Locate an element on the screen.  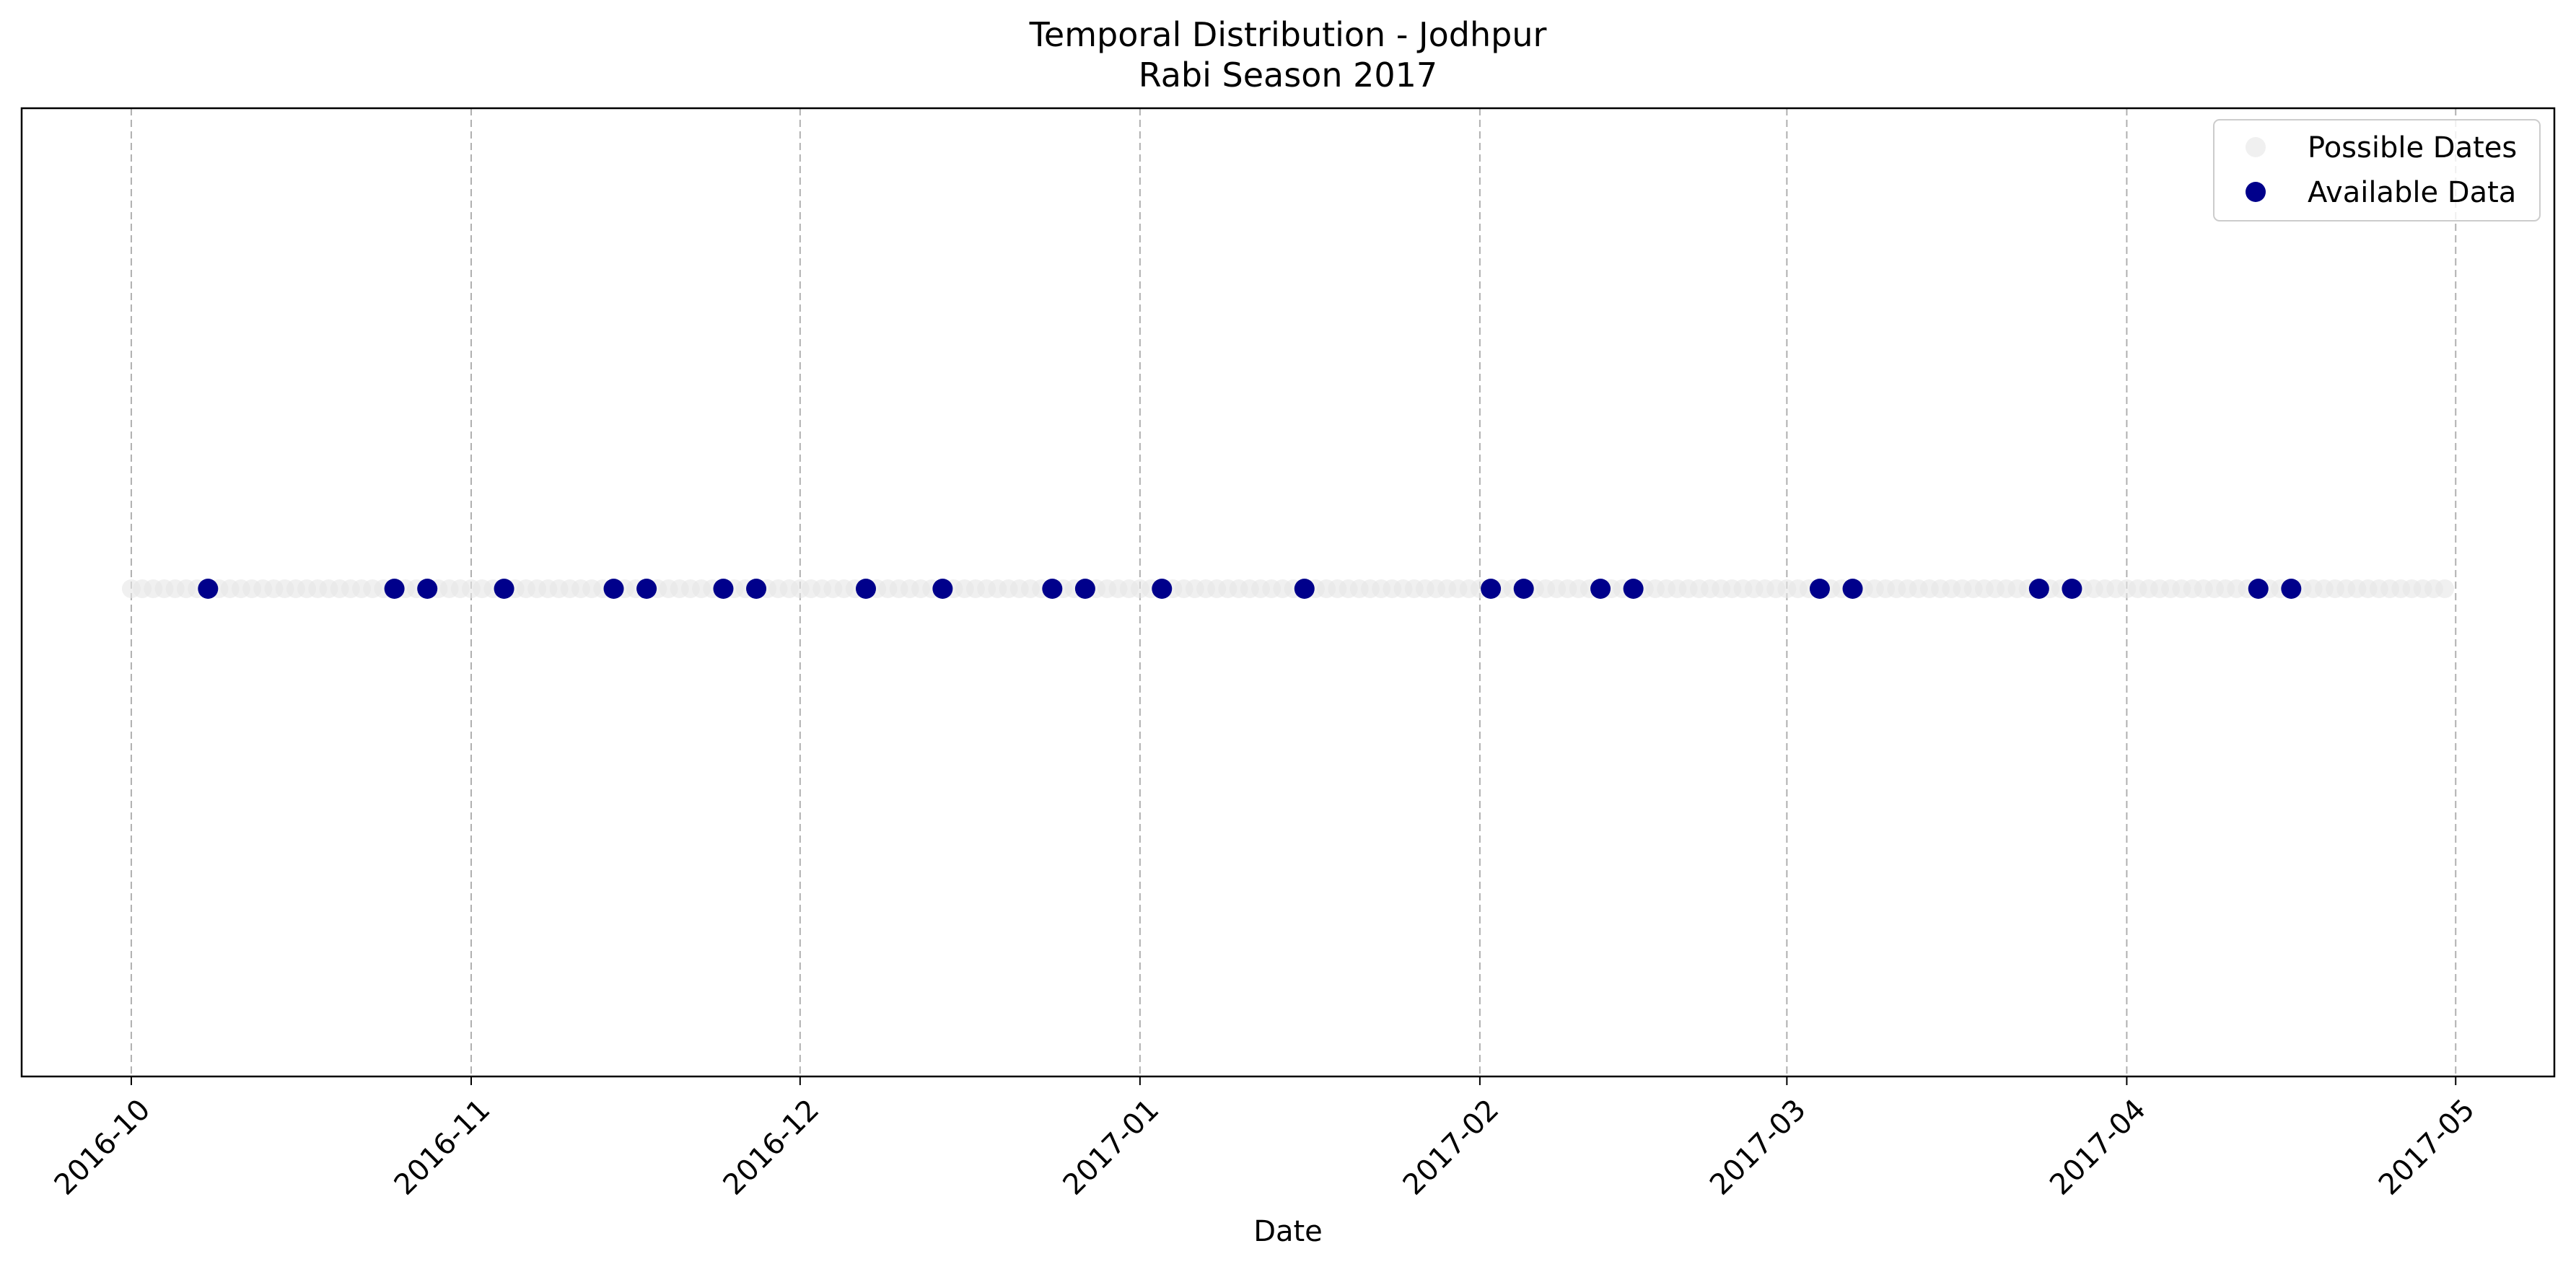
legend-box is located at coordinates (2377, 170).